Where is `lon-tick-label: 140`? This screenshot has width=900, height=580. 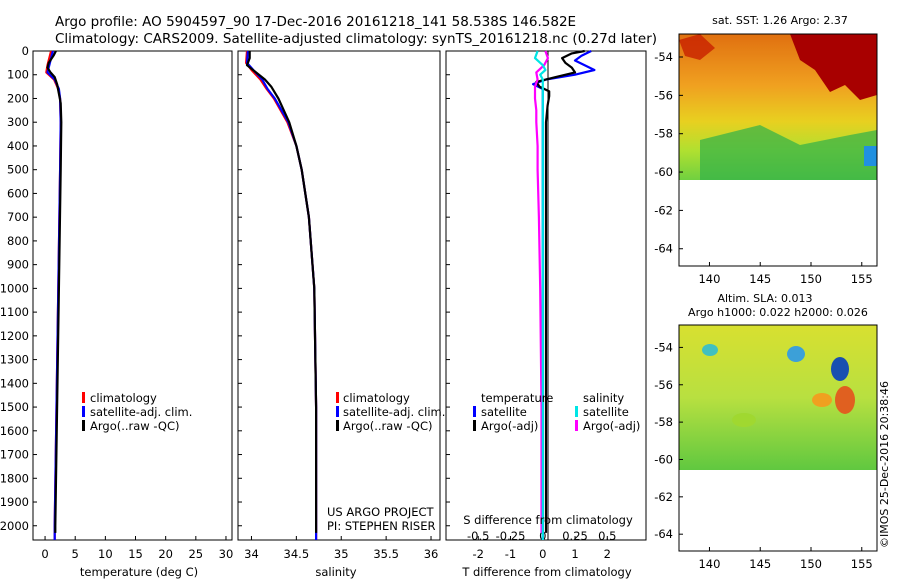 lon-tick-label: 140 is located at coordinates (709, 279).